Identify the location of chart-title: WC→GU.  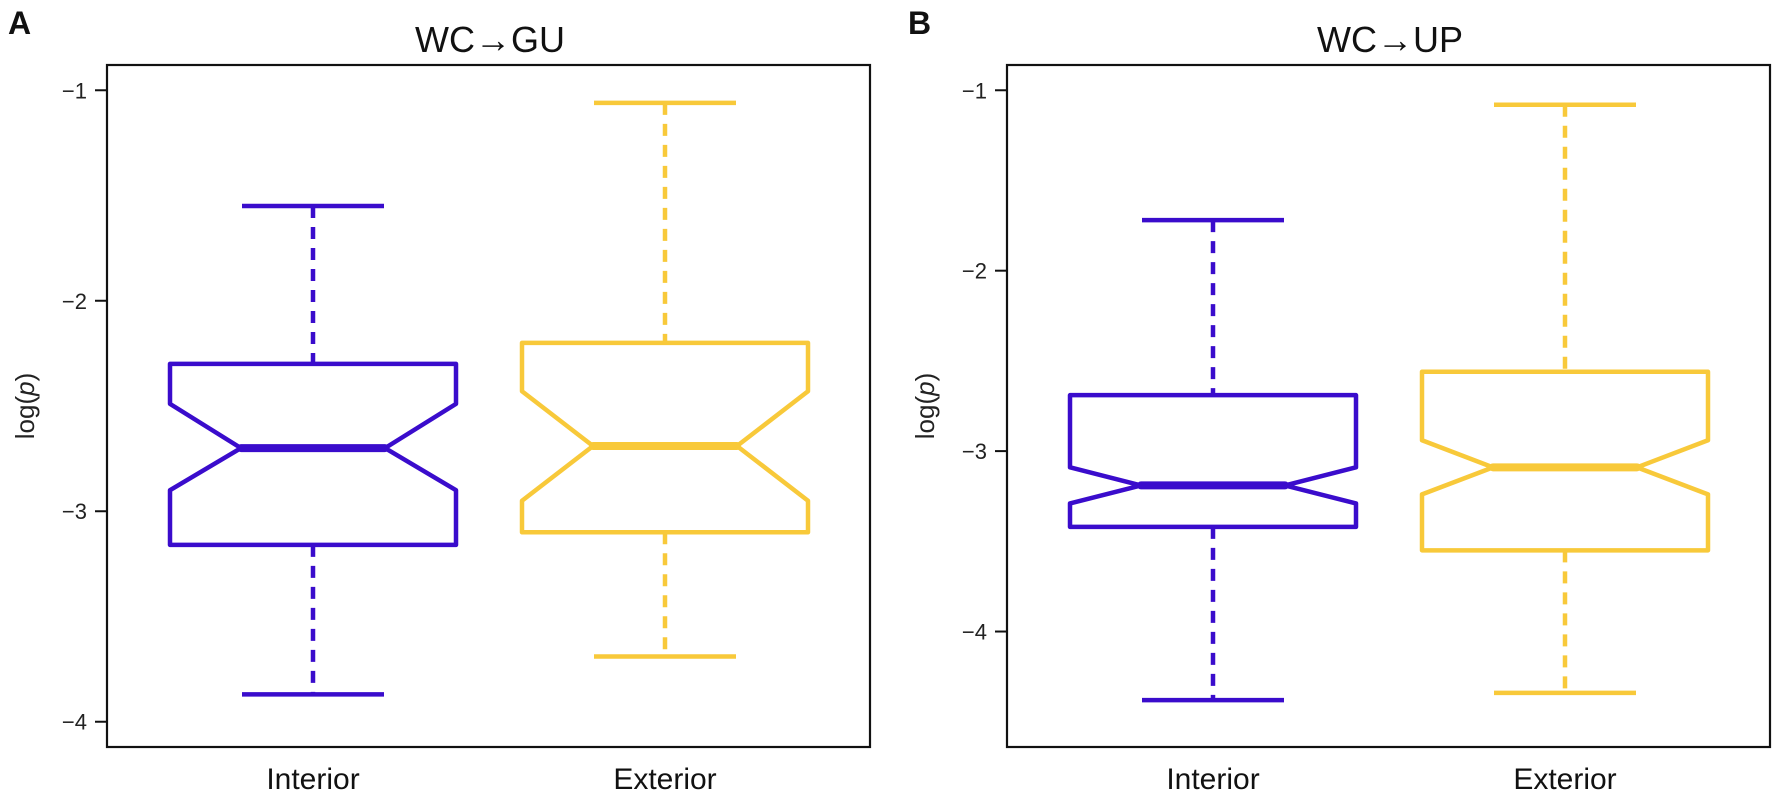
(490, 39).